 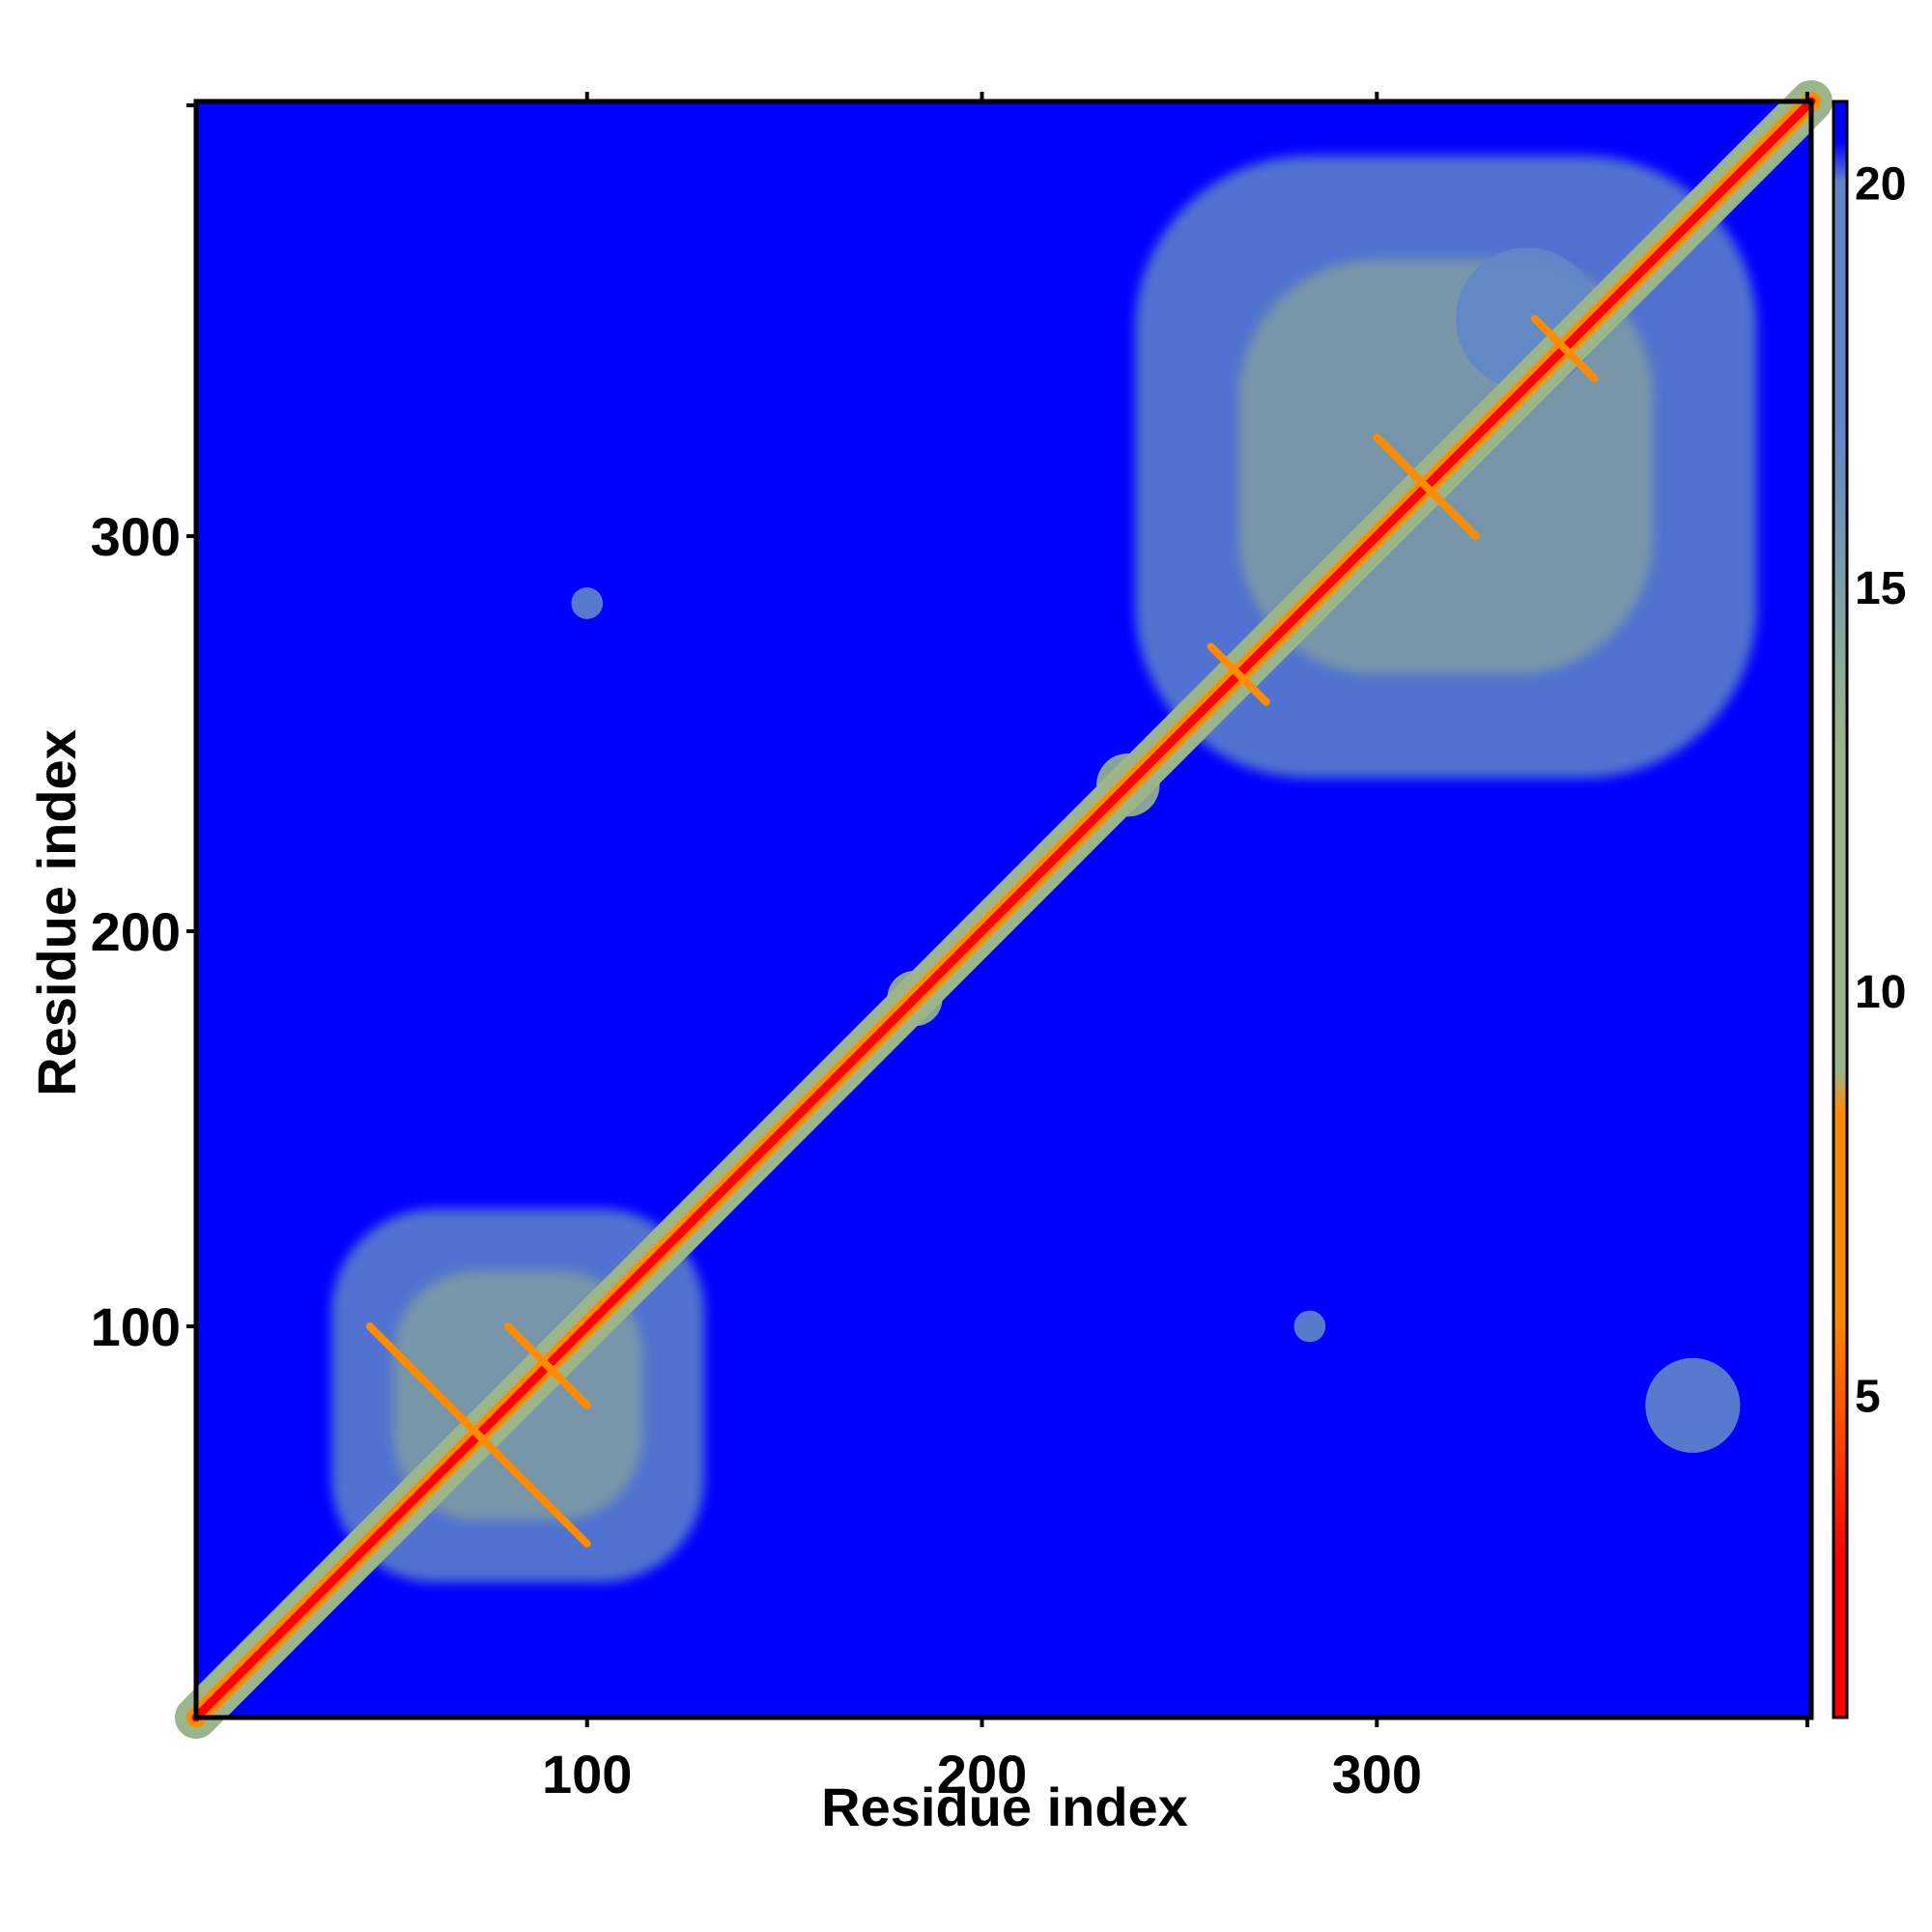 What do you see at coordinates (1880, 588) in the screenshot?
I see `colorbar-tick-label: 15` at bounding box center [1880, 588].